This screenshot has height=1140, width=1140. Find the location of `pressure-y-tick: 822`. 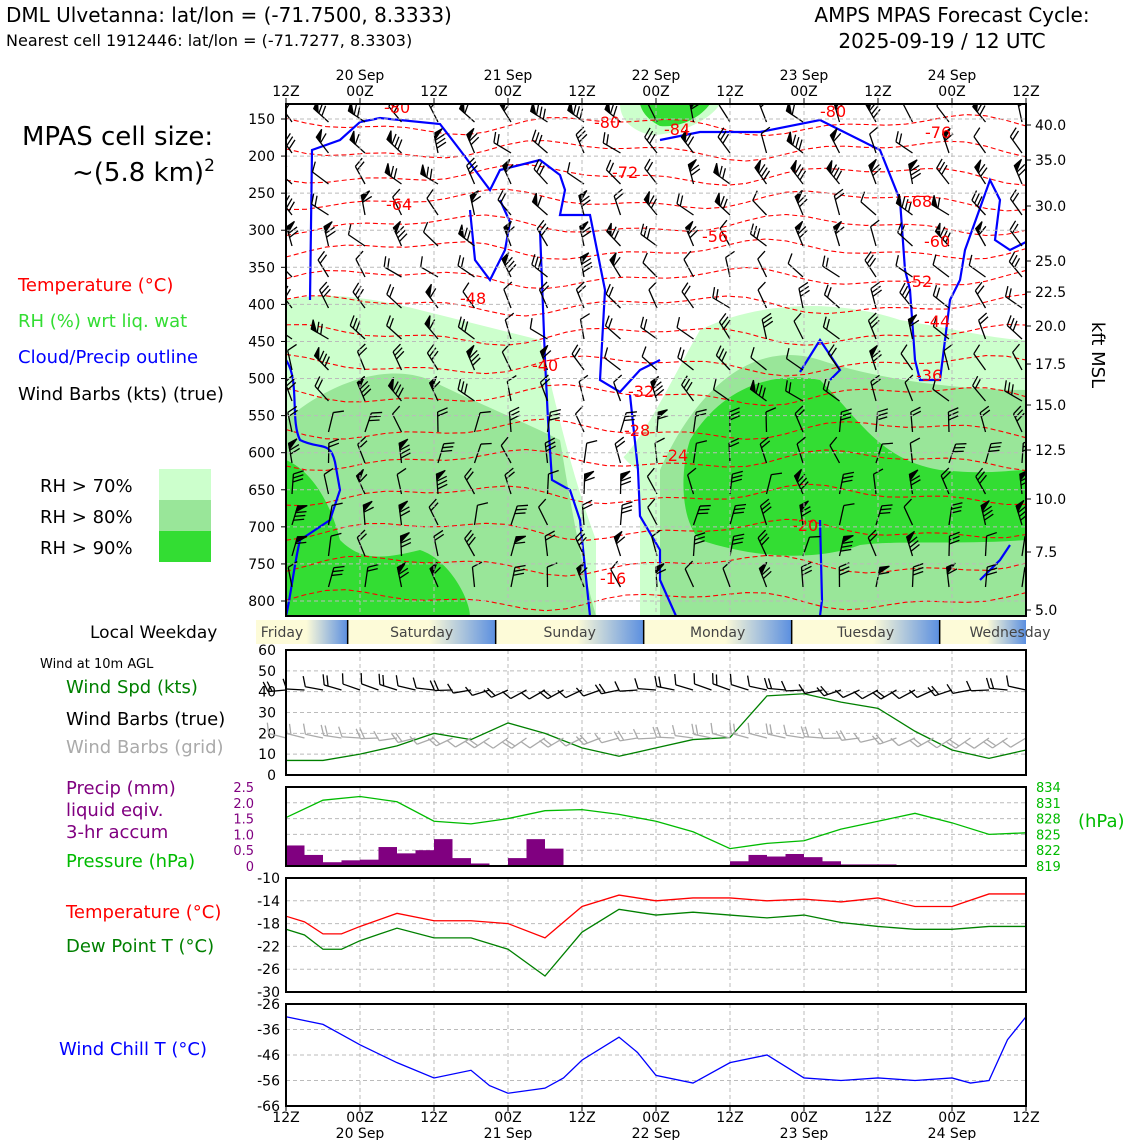

pressure-y-tick: 822 is located at coordinates (1048, 851).